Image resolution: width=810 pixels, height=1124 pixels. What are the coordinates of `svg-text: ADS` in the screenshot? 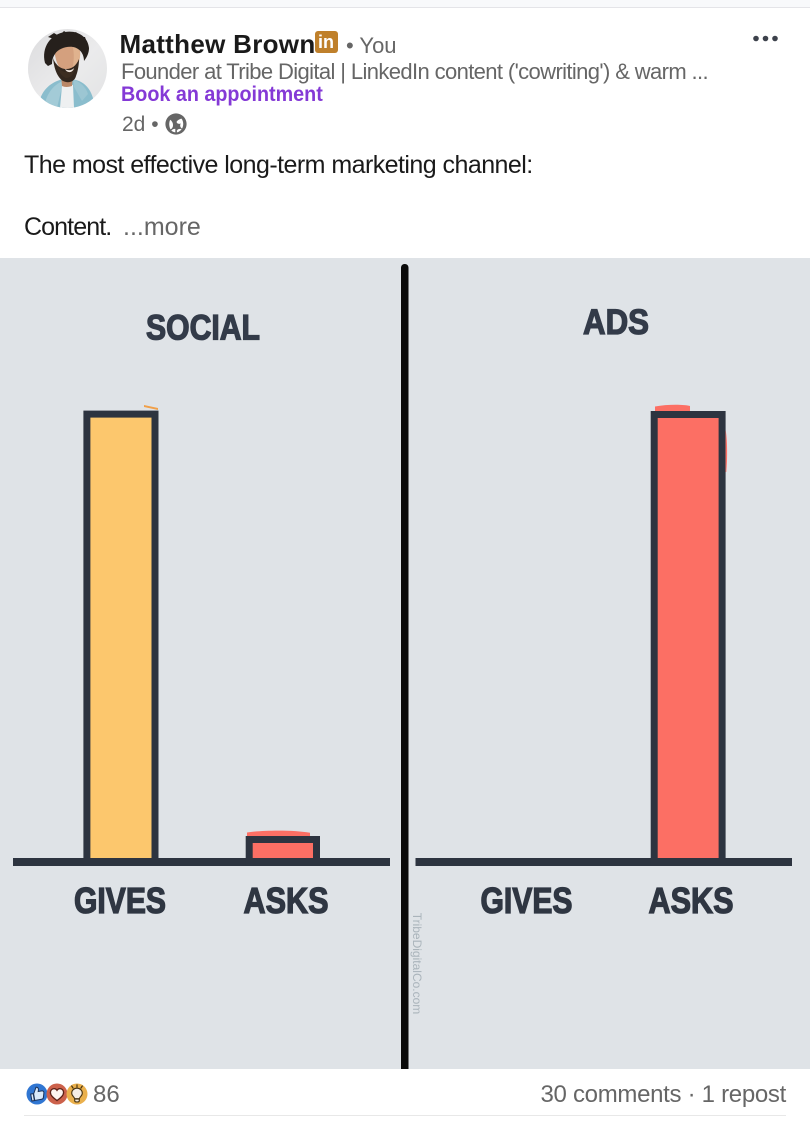 It's located at (616, 322).